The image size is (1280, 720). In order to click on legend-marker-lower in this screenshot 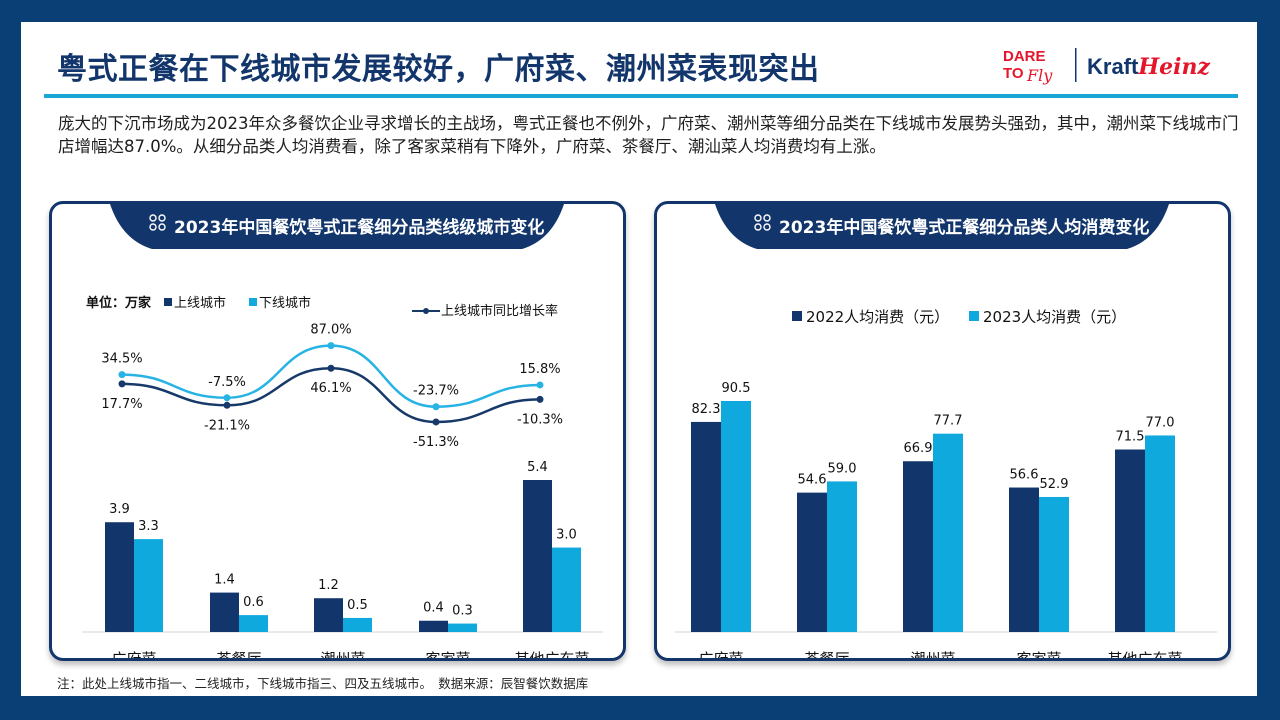, I will do `click(253, 302)`.